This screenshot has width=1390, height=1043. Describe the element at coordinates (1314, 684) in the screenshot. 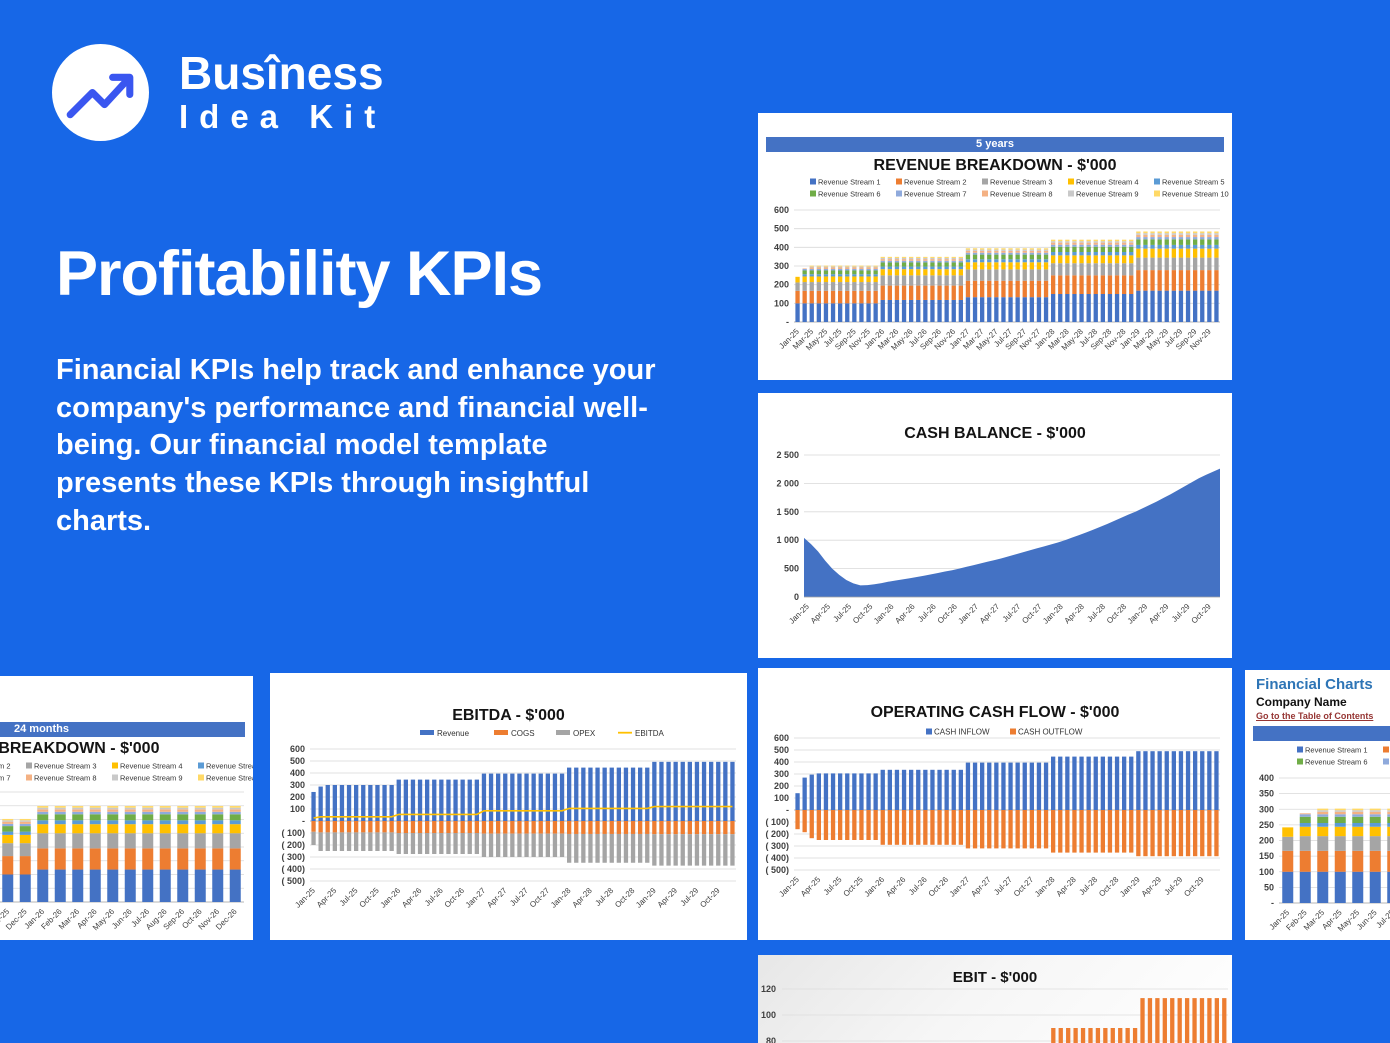

I see `card-heading: Financial Charts` at that location.